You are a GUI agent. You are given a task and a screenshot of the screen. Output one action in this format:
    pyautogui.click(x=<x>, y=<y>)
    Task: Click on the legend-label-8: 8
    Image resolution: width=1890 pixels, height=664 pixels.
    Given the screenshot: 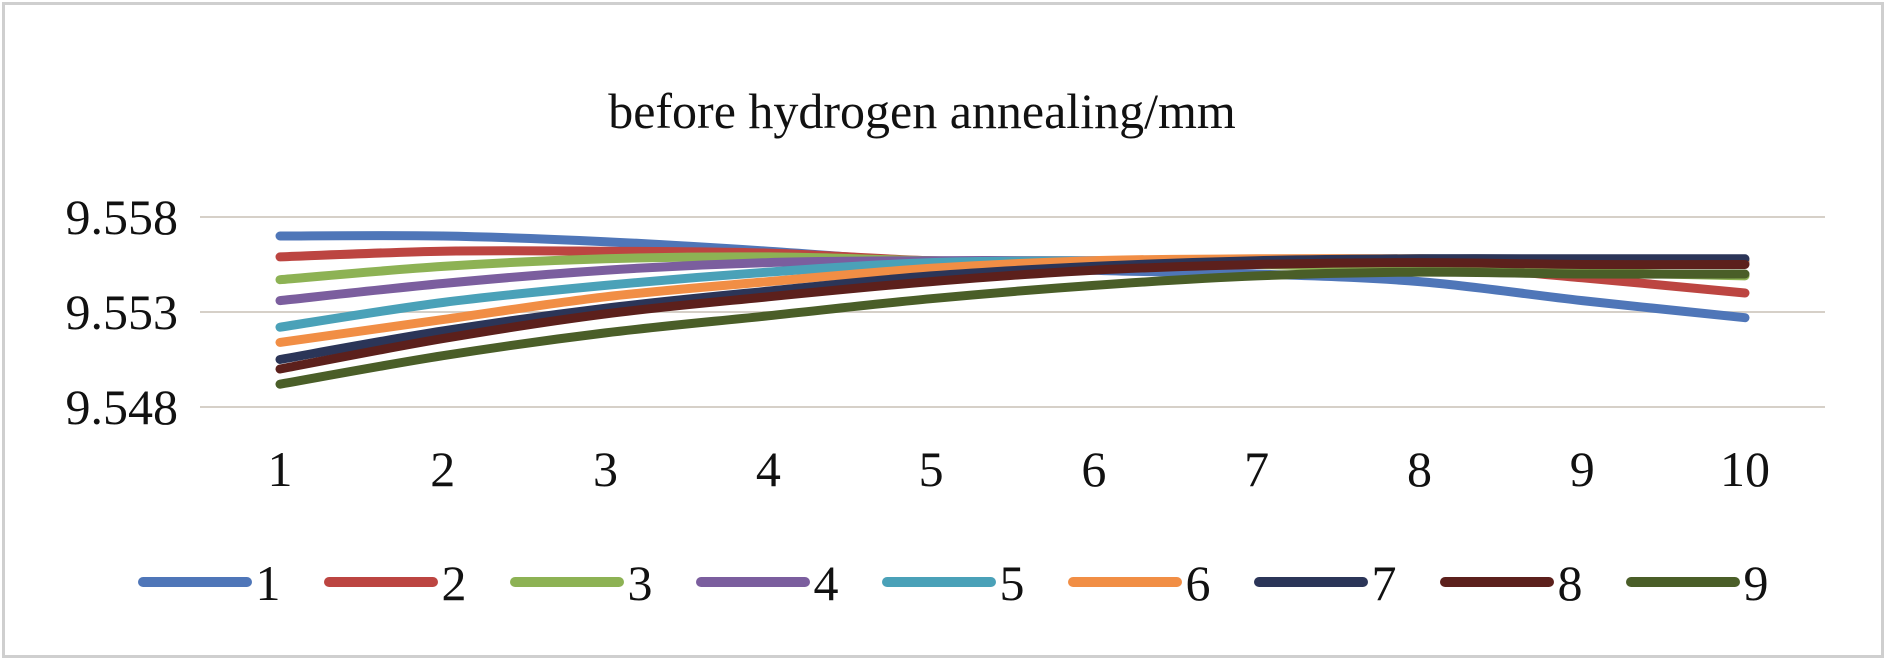 What is the action you would take?
    pyautogui.click(x=1570, y=583)
    